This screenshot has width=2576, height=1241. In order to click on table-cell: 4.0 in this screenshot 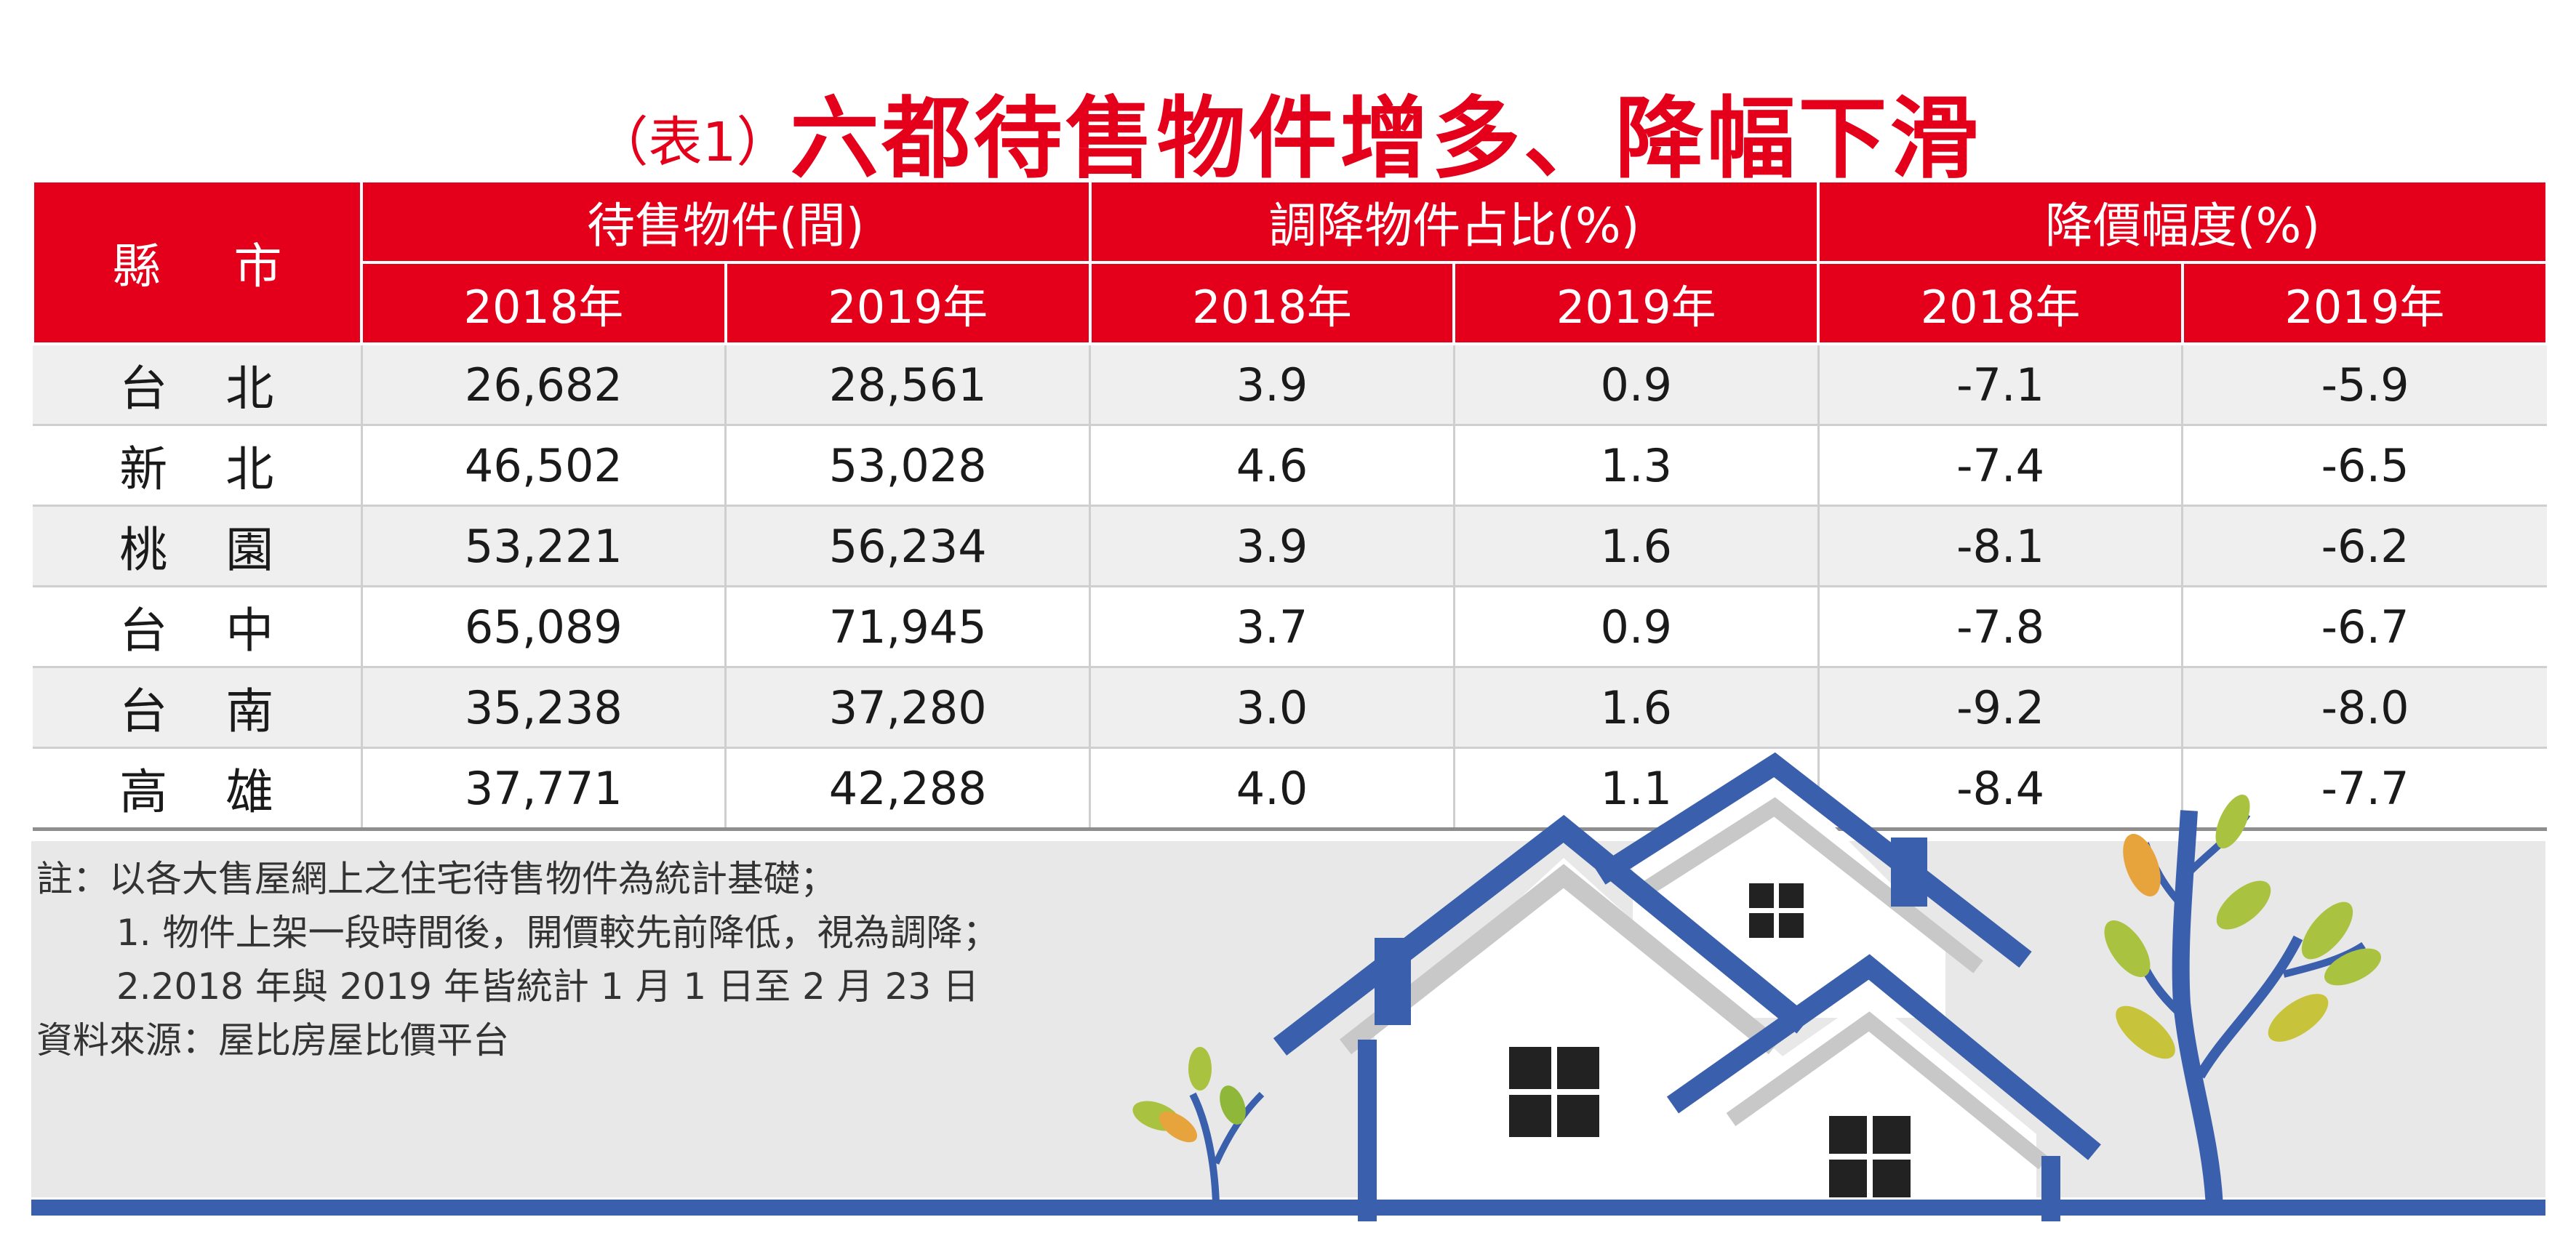, I will do `click(1272, 789)`.